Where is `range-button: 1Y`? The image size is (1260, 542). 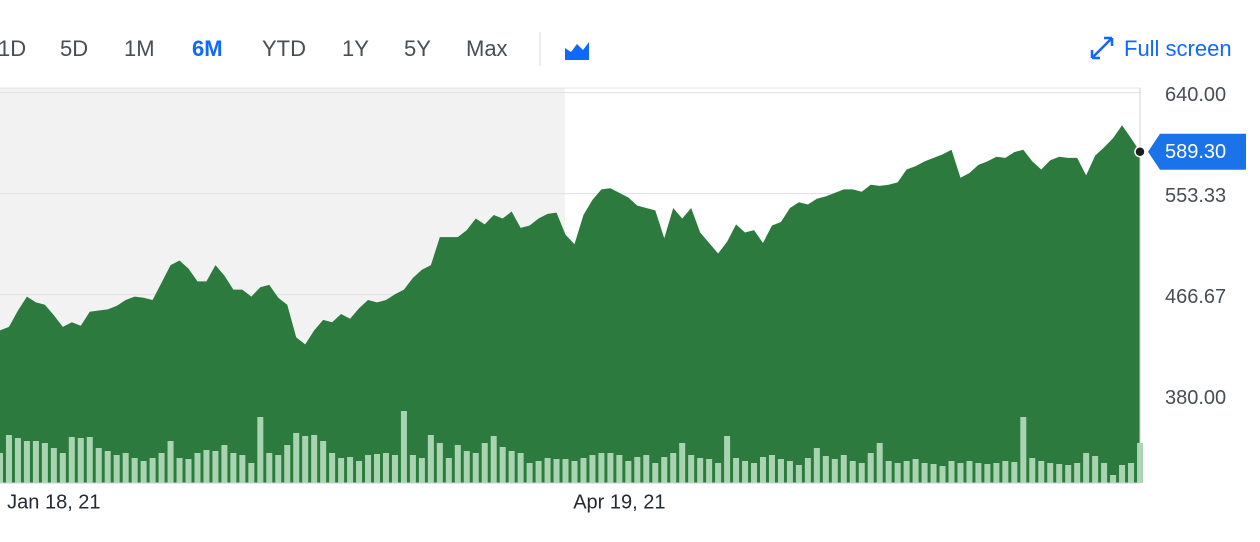 range-button: 1Y is located at coordinates (355, 48).